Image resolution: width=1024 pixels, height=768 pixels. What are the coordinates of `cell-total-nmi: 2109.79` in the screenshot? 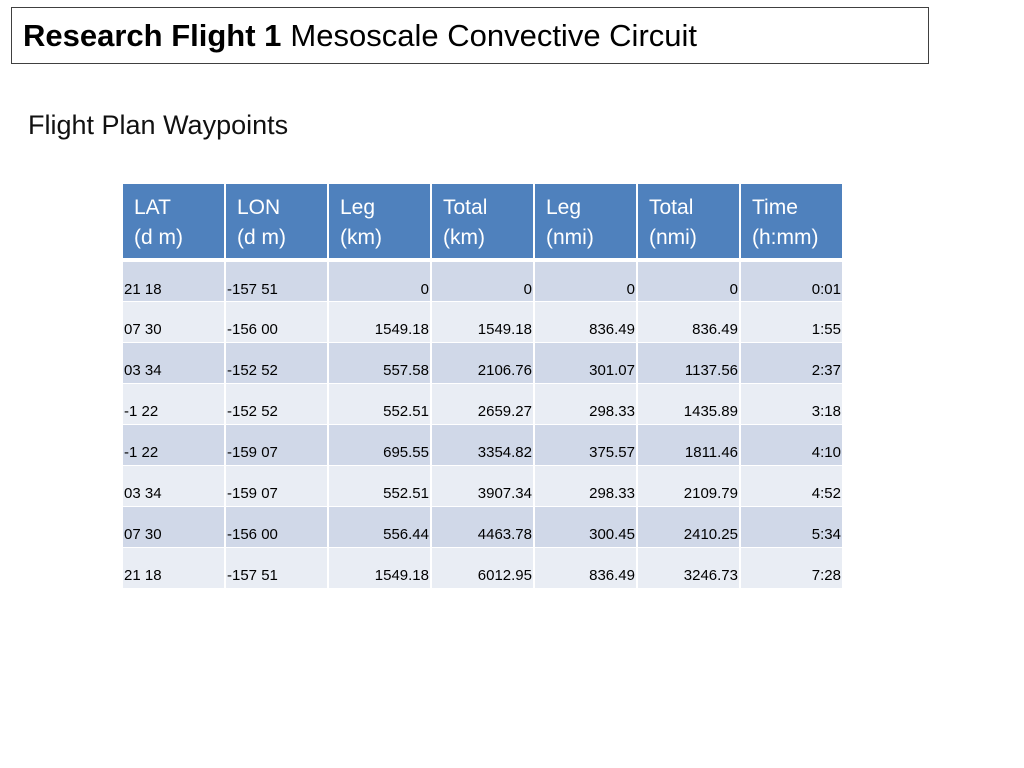 It's located at (689, 486).